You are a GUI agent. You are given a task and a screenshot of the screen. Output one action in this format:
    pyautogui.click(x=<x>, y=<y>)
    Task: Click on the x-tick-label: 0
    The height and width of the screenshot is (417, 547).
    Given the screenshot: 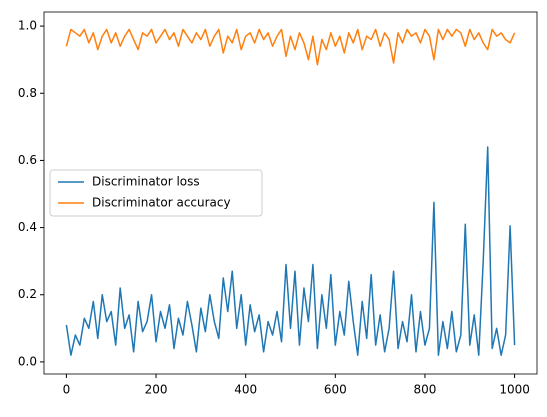 What is the action you would take?
    pyautogui.click(x=67, y=390)
    